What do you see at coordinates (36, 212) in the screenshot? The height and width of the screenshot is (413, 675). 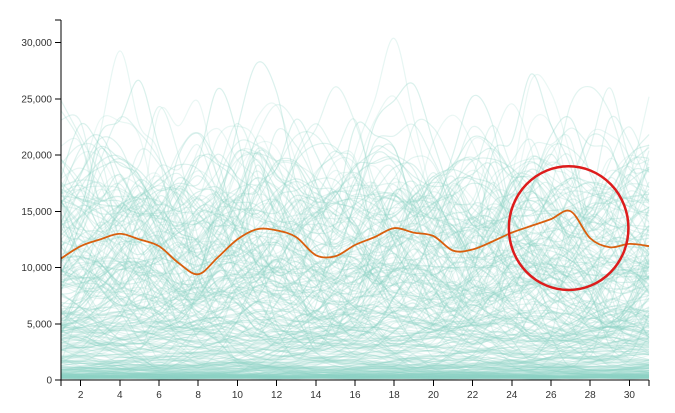 I see `y-tick-label: 15,000` at bounding box center [36, 212].